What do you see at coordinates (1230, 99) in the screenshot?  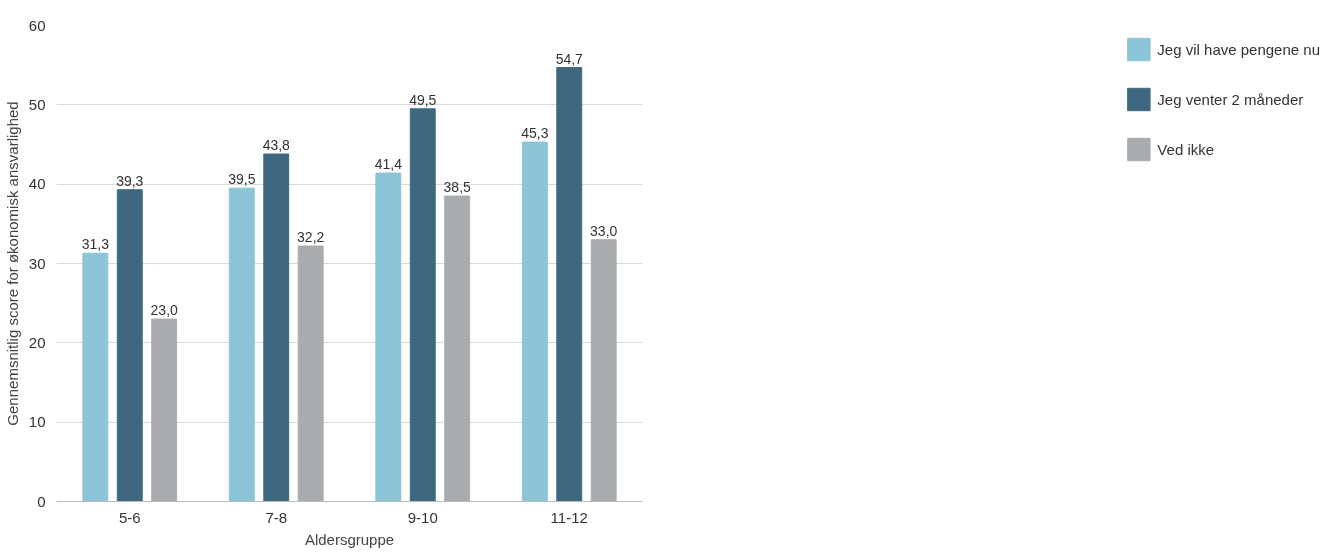 I see `legend-label: Jeg venter 2 måneder` at bounding box center [1230, 99].